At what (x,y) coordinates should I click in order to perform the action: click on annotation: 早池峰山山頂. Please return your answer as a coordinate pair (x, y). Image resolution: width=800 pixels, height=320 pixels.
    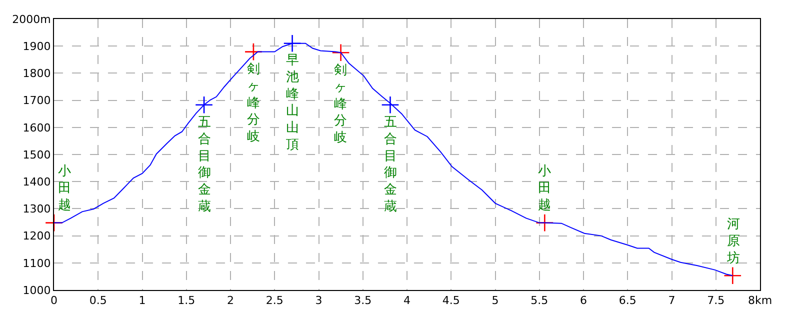
    Looking at the image, I should click on (292, 102).